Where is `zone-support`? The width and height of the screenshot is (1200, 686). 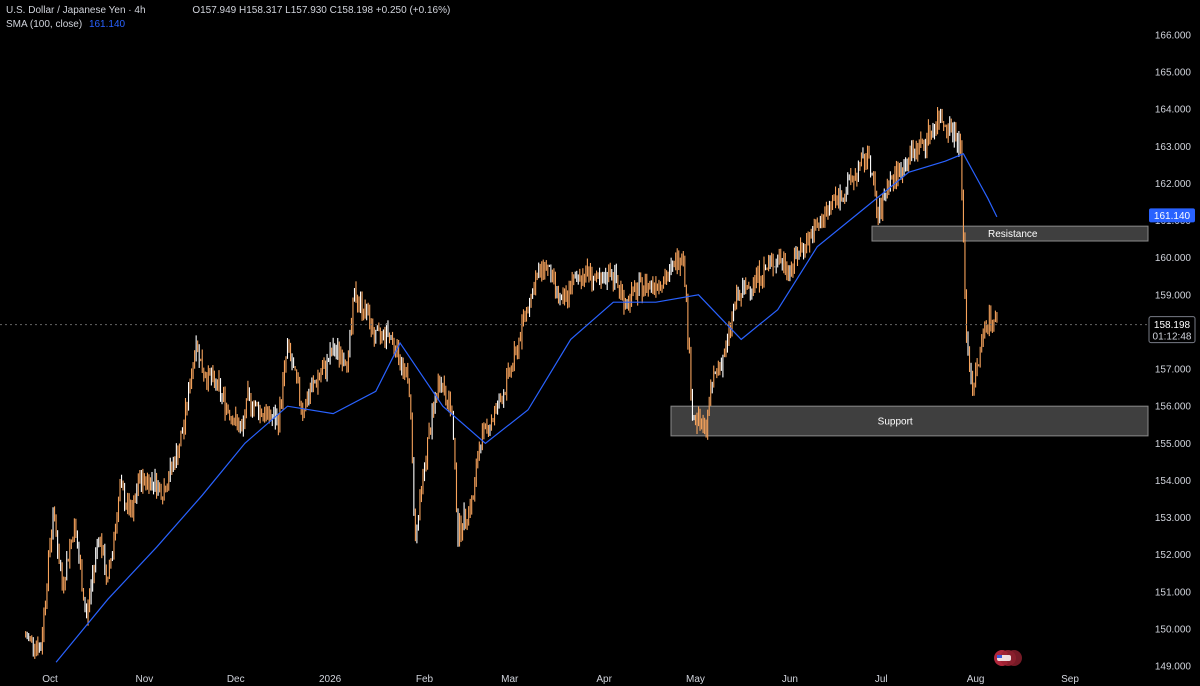 zone-support is located at coordinates (909, 421).